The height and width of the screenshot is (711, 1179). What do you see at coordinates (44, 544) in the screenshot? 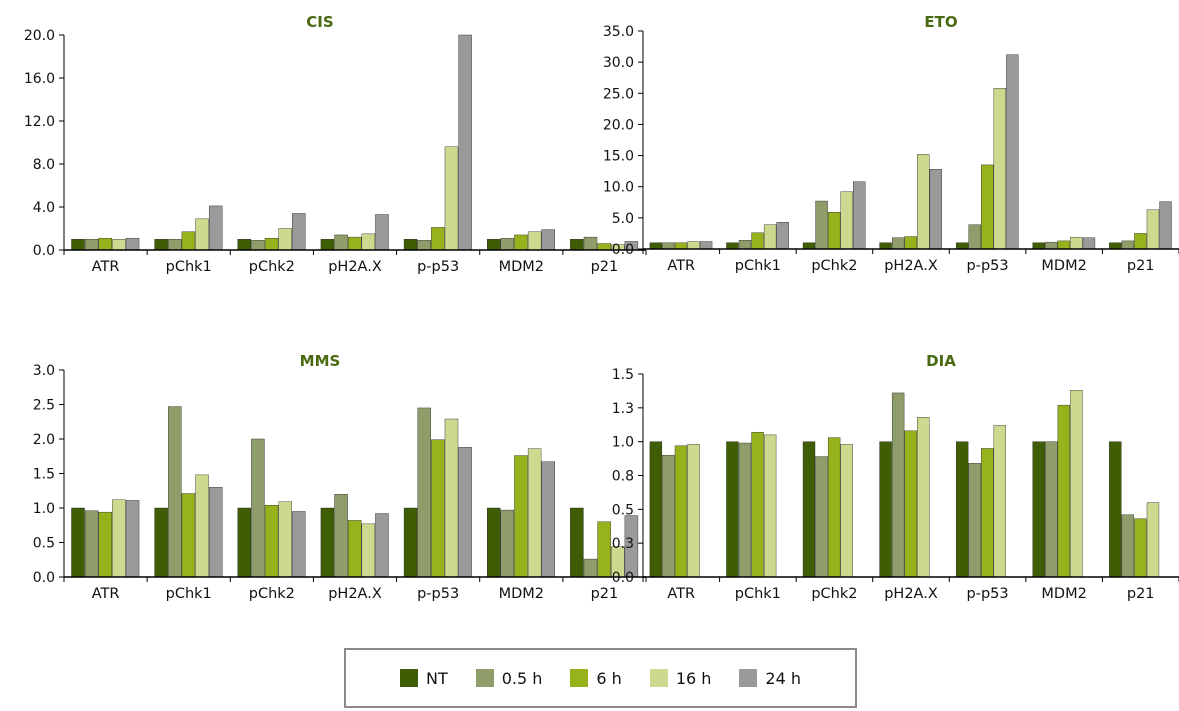
I see `y-tick-label: 0.5` at bounding box center [44, 544].